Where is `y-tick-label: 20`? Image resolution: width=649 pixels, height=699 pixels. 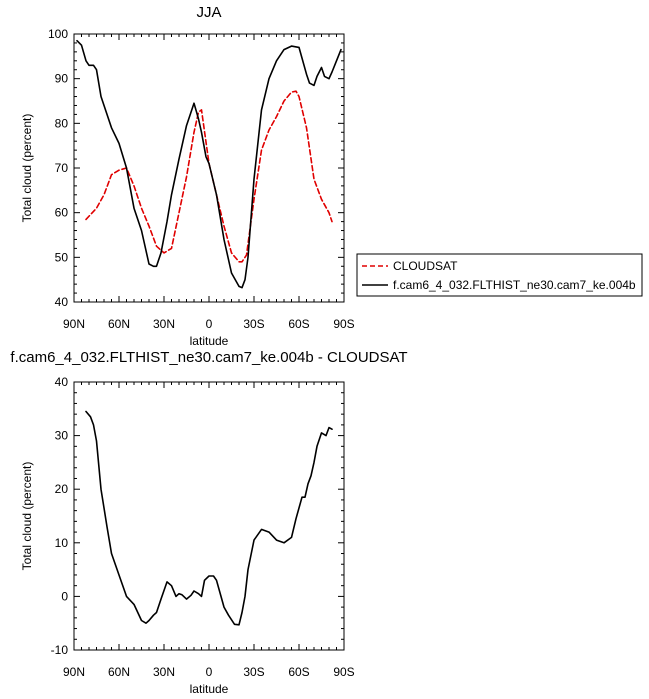
y-tick-label: 20 is located at coordinates (62, 489).